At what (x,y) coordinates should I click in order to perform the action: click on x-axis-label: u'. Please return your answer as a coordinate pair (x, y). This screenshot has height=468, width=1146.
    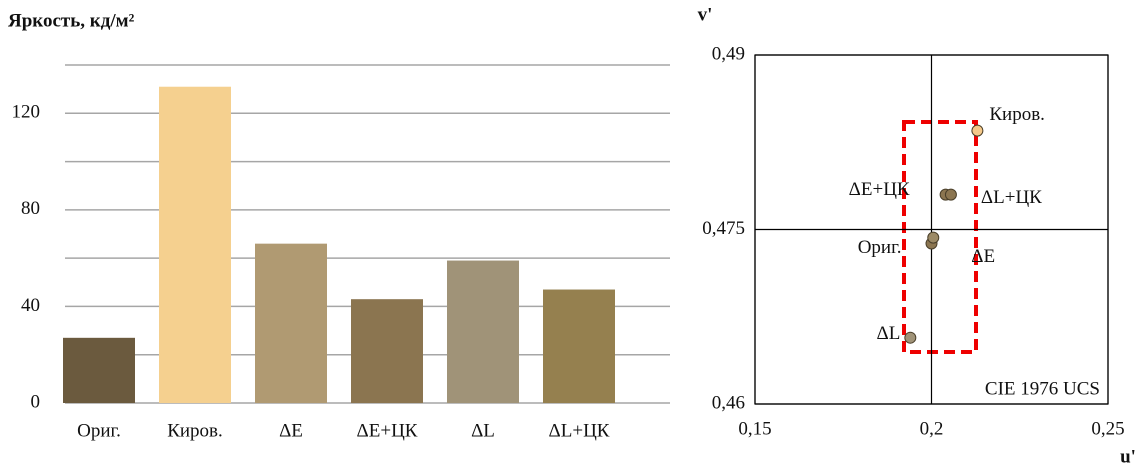
    Looking at the image, I should click on (1128, 456).